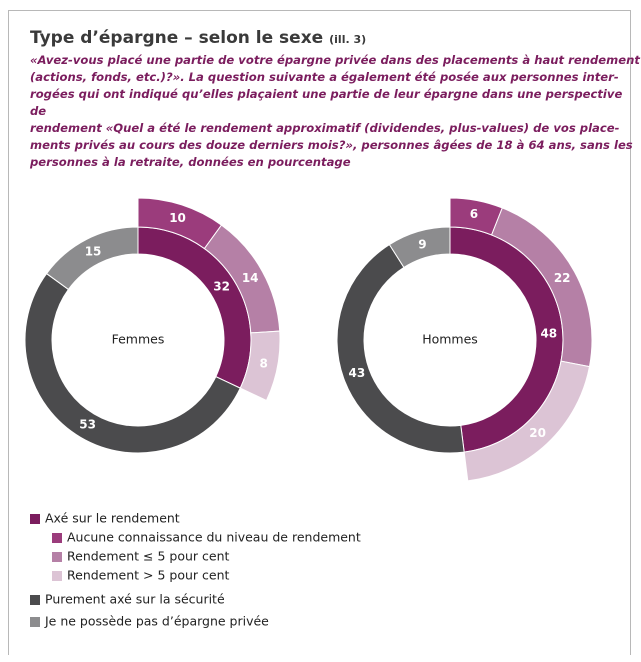  I want to click on value-label: 8, so click(264, 363).